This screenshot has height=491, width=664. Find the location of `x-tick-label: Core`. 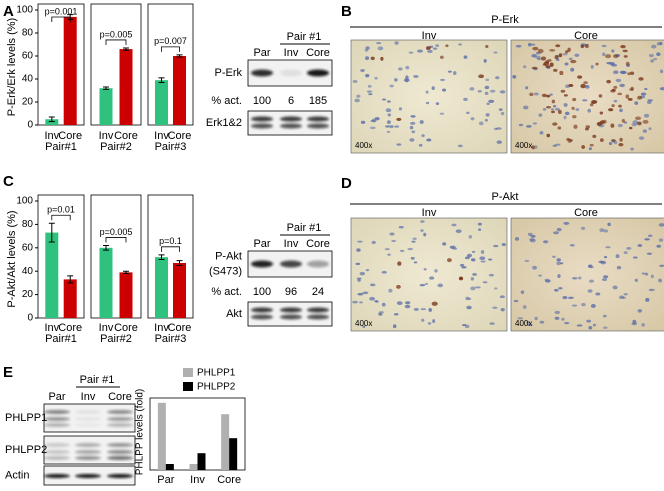

x-tick-label: Core is located at coordinates (180, 328).